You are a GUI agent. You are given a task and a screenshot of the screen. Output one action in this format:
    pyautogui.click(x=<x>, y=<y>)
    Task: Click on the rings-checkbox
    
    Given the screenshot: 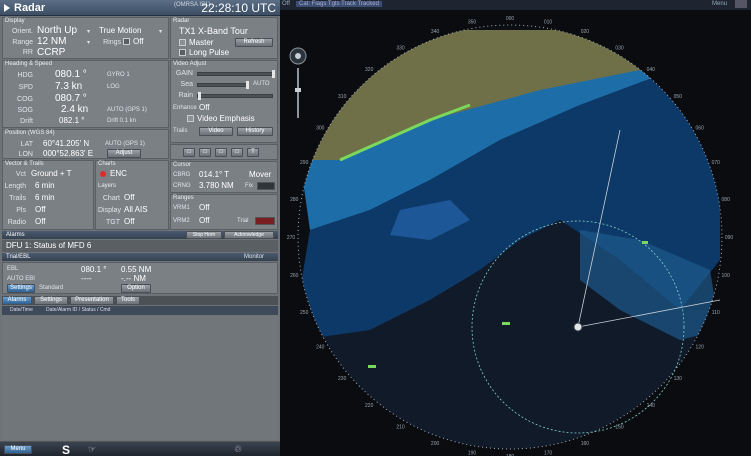 What is the action you would take?
    pyautogui.click(x=126, y=41)
    